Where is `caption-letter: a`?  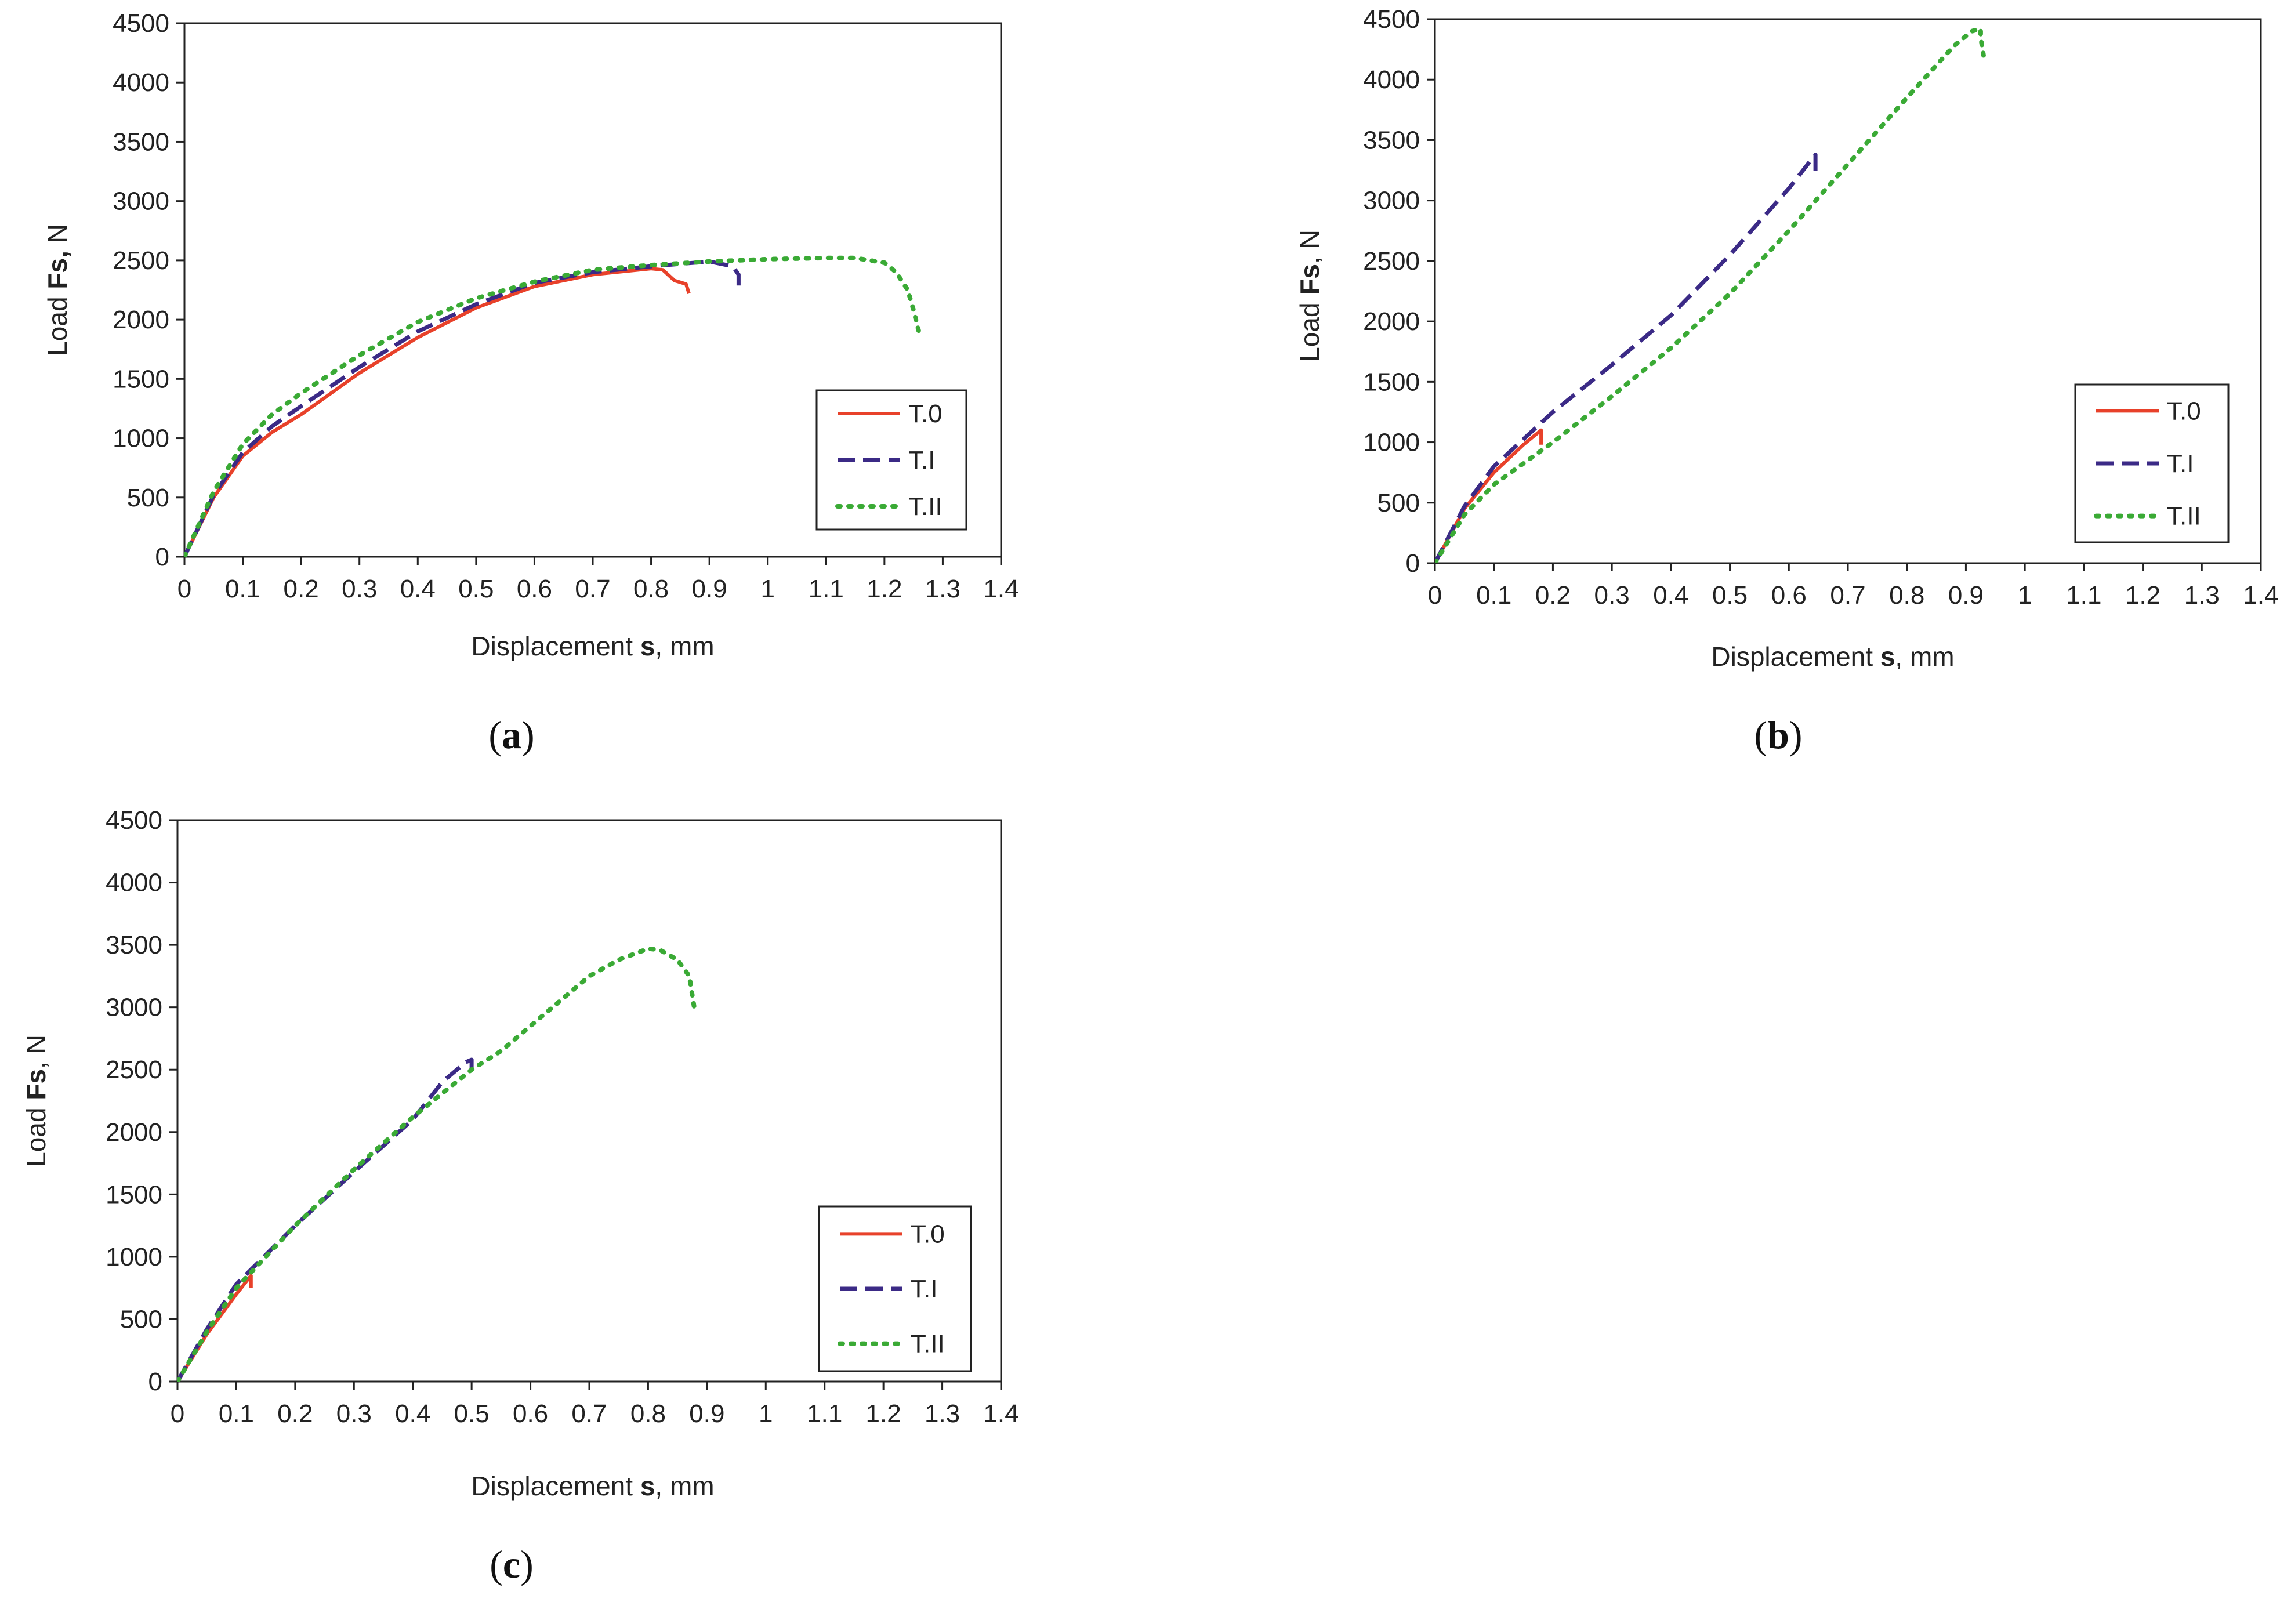 caption-letter: a is located at coordinates (511, 735).